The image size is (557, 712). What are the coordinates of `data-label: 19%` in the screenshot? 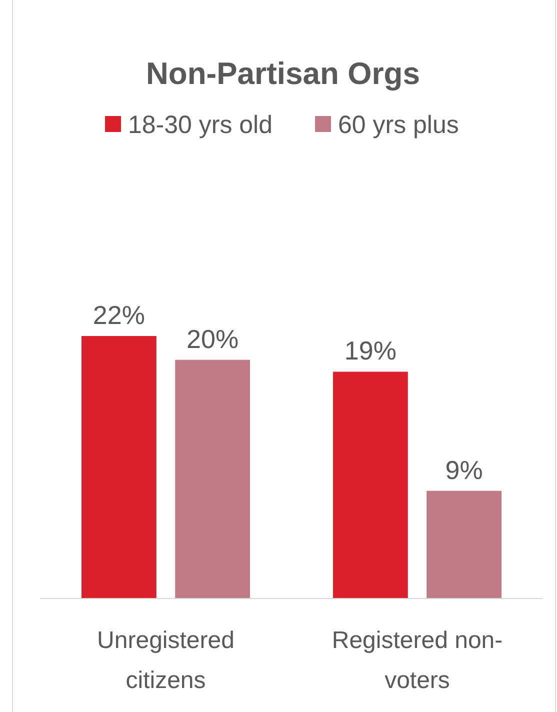 It's located at (370, 351).